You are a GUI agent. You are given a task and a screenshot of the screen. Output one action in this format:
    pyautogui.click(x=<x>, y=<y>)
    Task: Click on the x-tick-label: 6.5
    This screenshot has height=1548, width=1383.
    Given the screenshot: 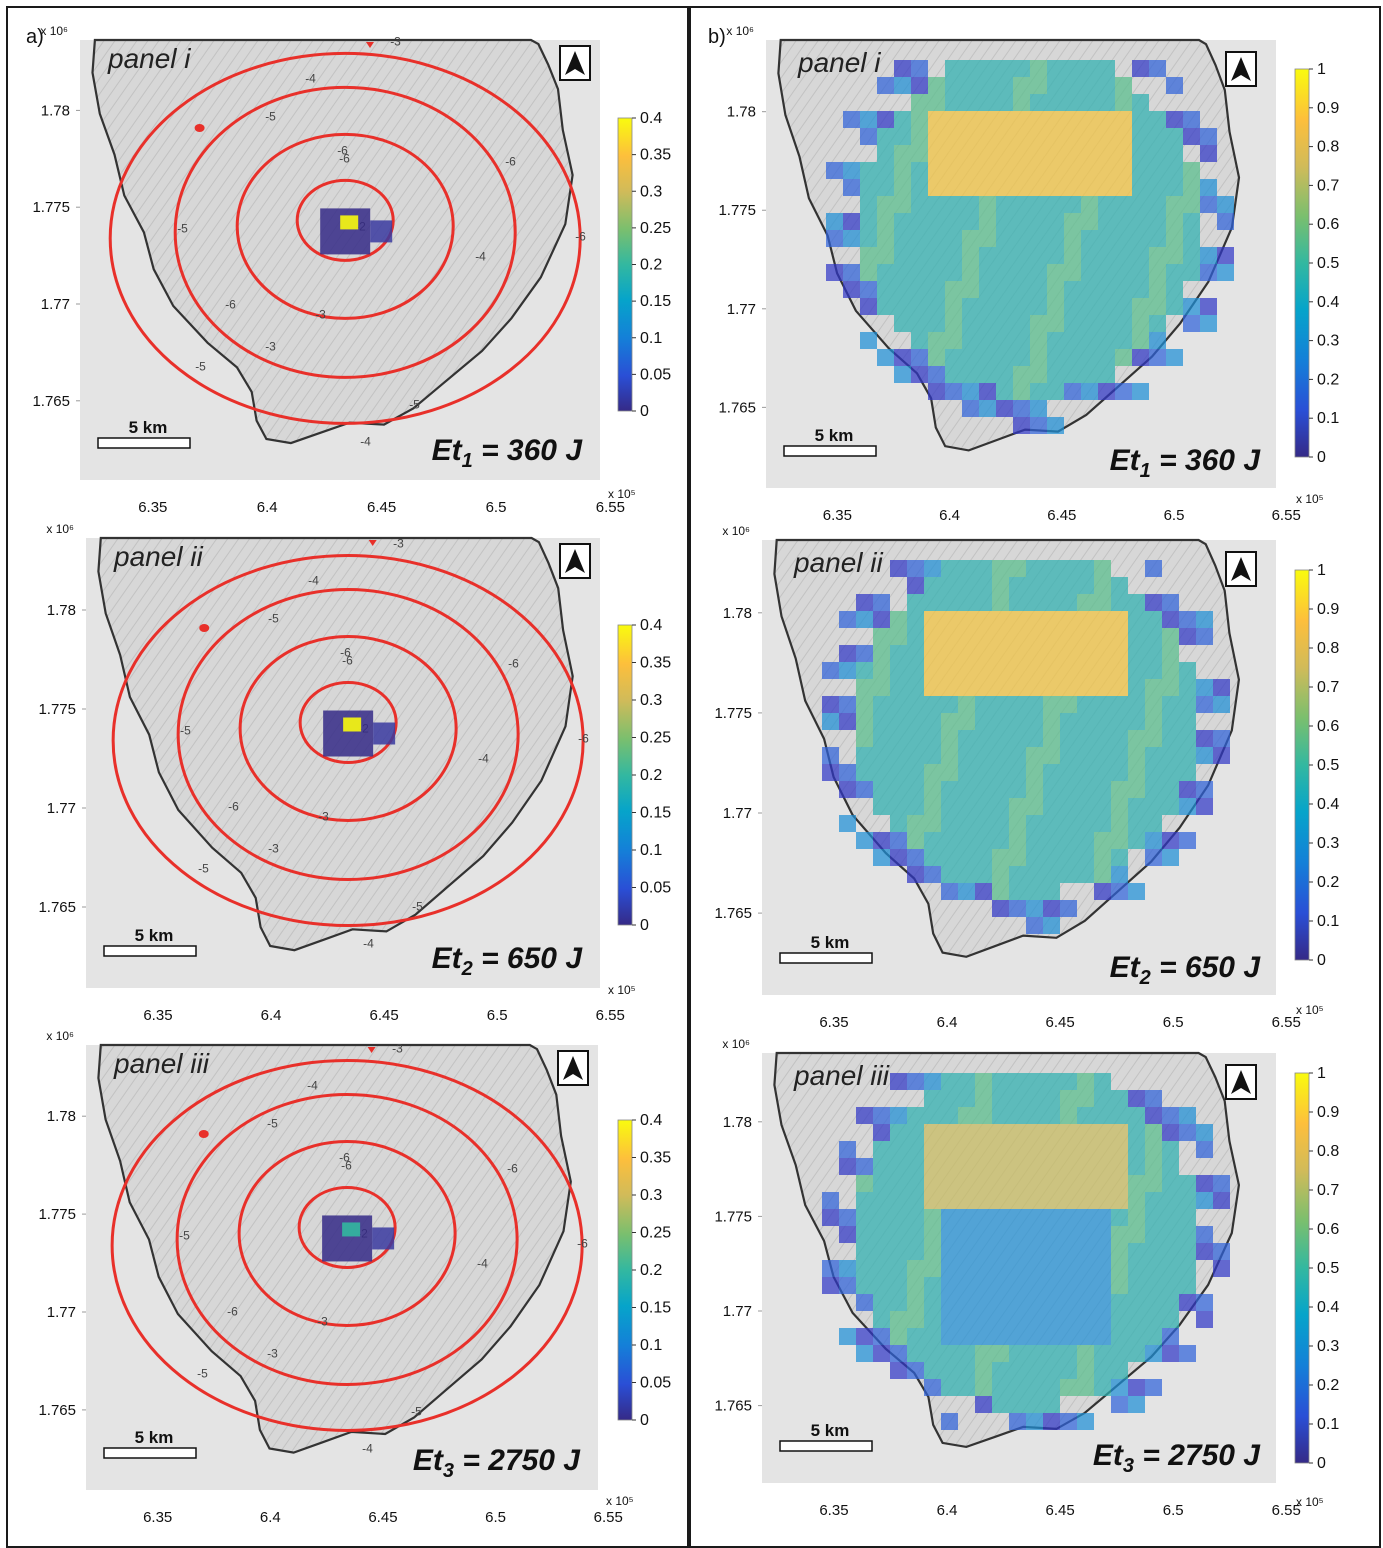 What is the action you would take?
    pyautogui.click(x=1173, y=1510)
    